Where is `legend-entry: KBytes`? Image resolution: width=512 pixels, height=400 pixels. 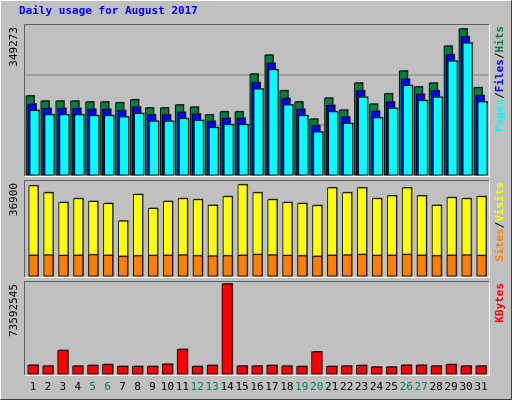 legend-entry: KBytes is located at coordinates (499, 303).